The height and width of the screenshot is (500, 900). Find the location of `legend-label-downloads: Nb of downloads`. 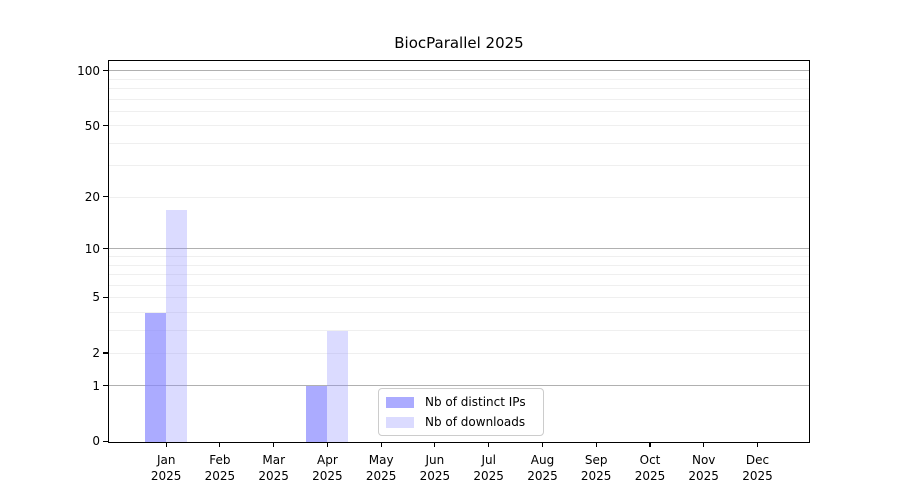

legend-label-downloads: Nb of downloads is located at coordinates (475, 422).